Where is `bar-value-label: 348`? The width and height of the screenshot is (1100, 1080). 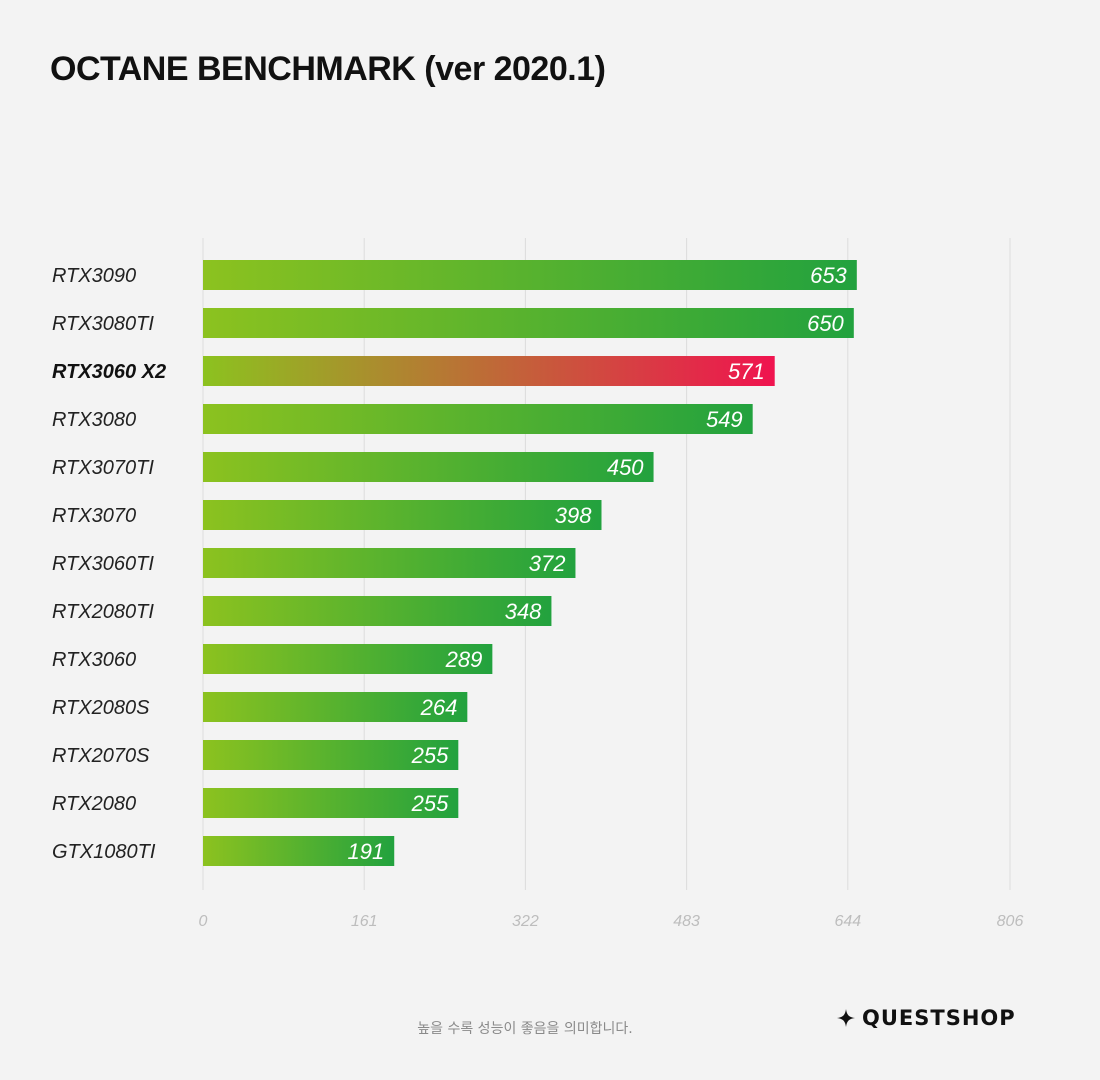 bar-value-label: 348 is located at coordinates (523, 611).